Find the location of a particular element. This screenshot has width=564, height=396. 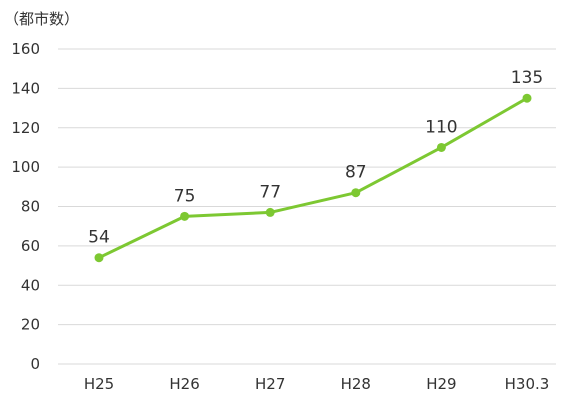

data-label: 135 is located at coordinates (527, 78).